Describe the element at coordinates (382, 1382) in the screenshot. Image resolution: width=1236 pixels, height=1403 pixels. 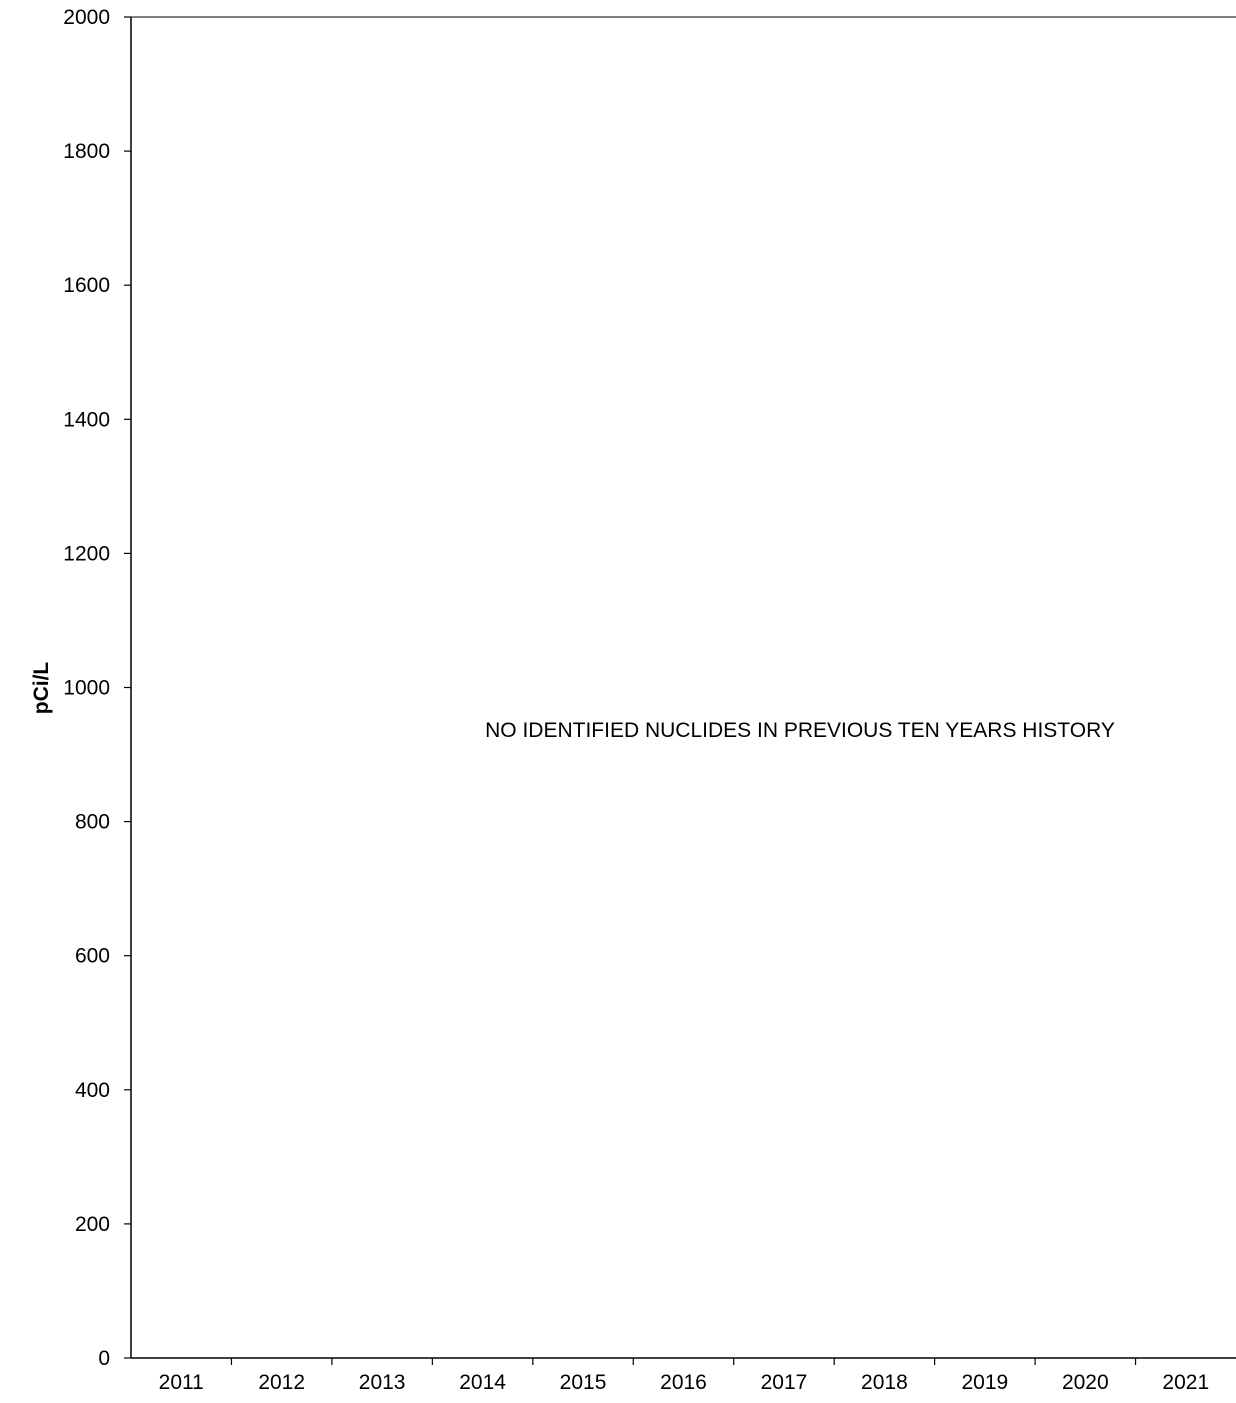
I see `x-tick-label: 2013` at that location.